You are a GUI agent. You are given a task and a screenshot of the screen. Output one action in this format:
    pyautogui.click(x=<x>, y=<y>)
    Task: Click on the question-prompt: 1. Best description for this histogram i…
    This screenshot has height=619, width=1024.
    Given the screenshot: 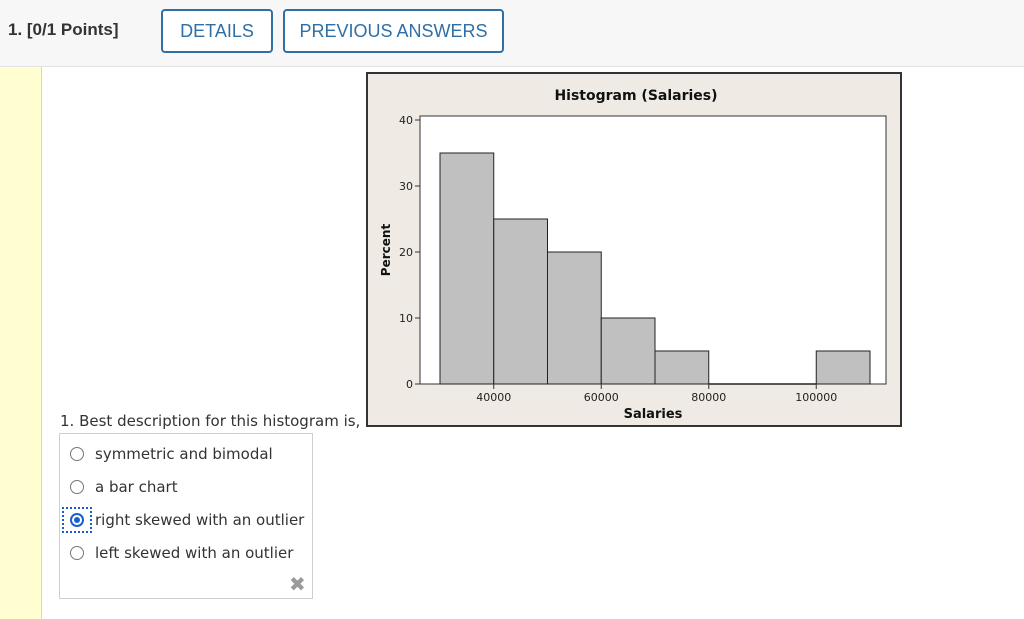 What is the action you would take?
    pyautogui.click(x=210, y=421)
    